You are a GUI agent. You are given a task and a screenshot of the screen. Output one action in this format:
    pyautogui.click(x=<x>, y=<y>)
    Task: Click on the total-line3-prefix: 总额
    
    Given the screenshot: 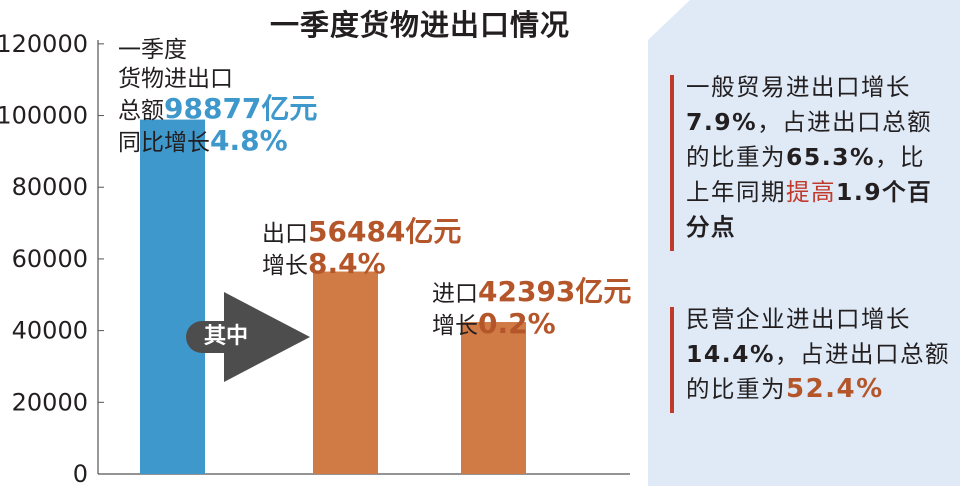 What is the action you would take?
    pyautogui.click(x=141, y=111)
    